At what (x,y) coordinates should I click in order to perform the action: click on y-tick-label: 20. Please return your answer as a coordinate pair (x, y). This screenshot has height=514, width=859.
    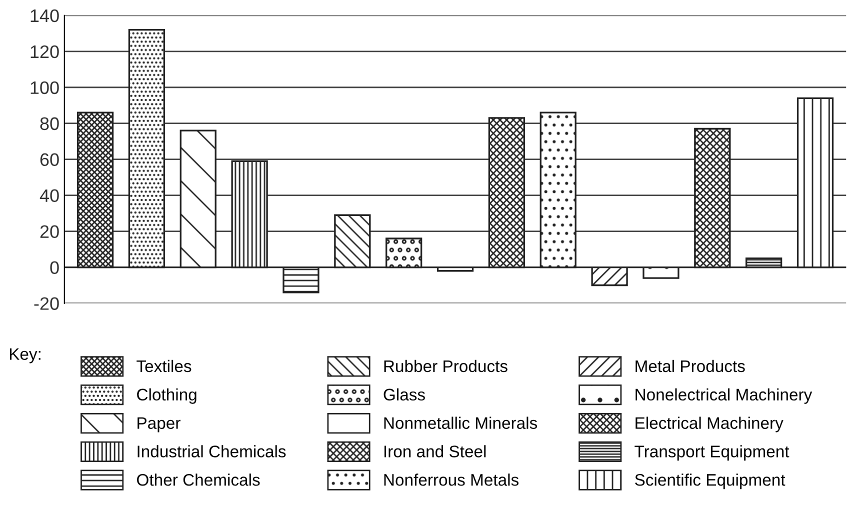
    Looking at the image, I should click on (49, 231).